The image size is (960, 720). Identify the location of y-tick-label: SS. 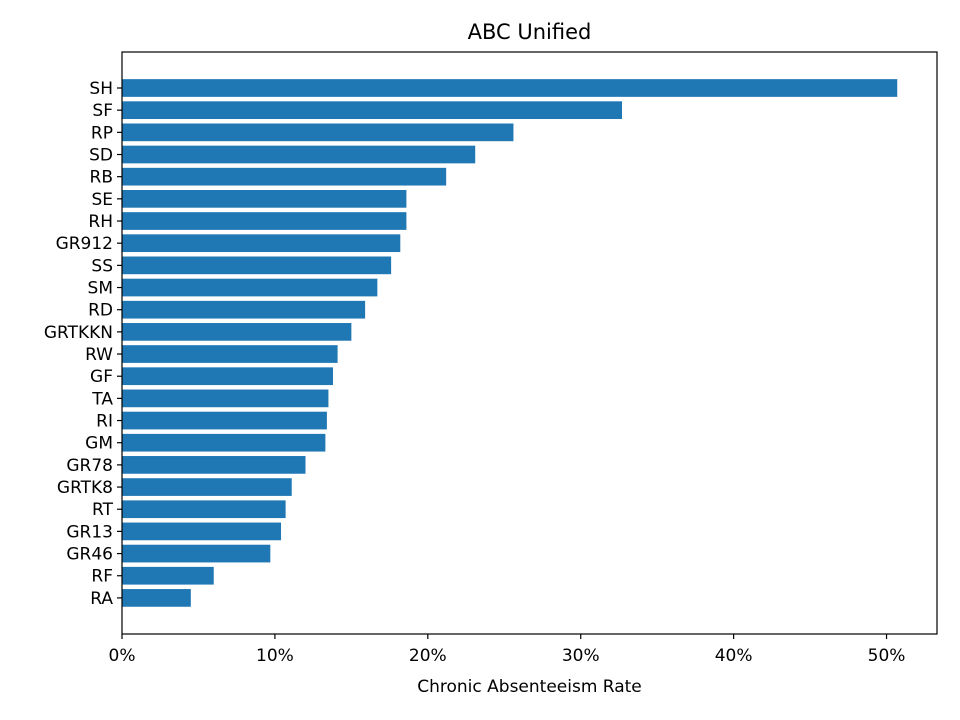
(102, 266).